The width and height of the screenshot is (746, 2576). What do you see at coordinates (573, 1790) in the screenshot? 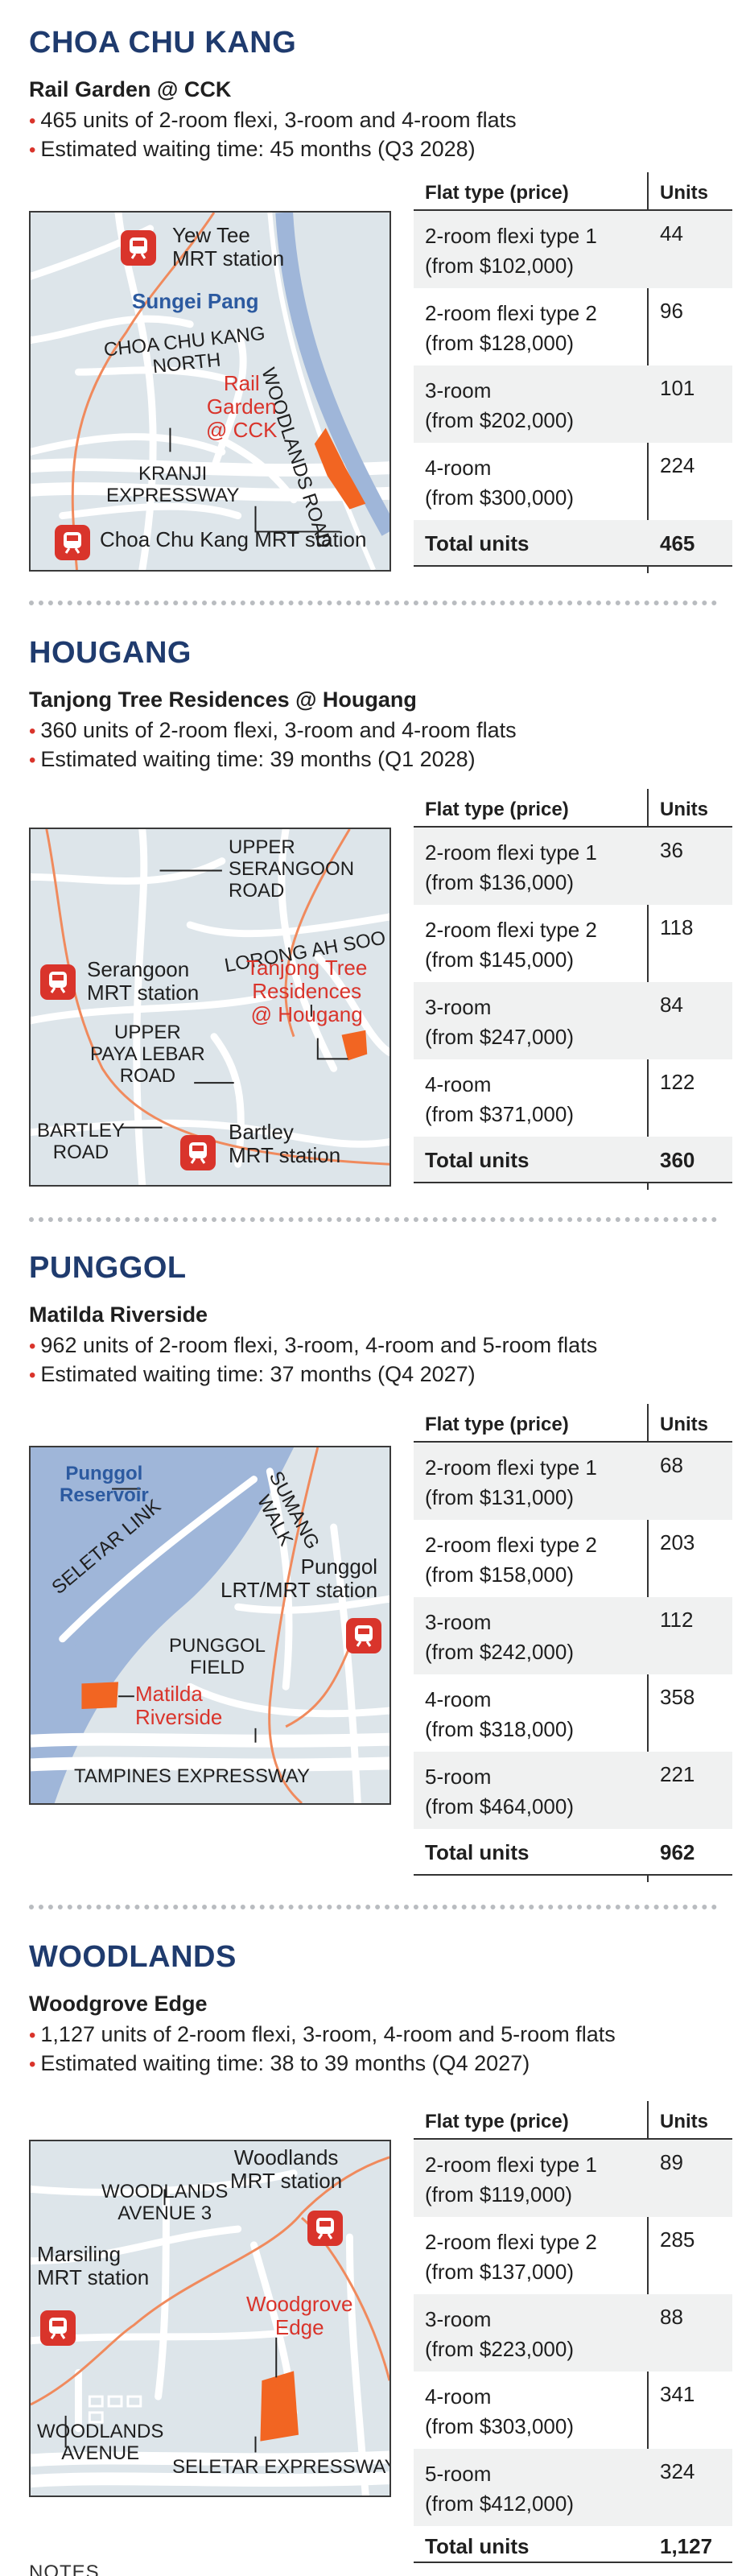
I see `table-row: 5-room (from $464,000) 221` at bounding box center [573, 1790].